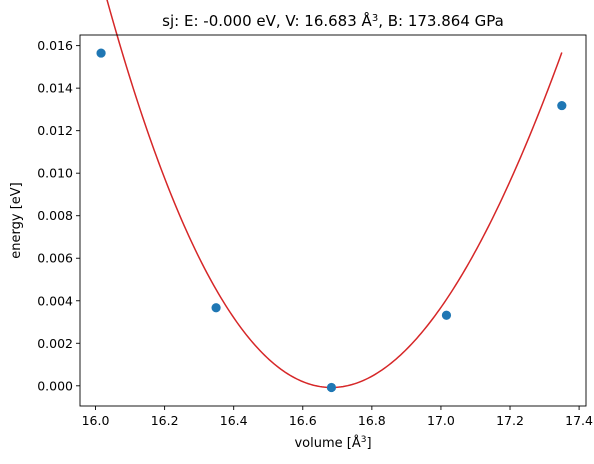 This screenshot has height=464, width=594. Describe the element at coordinates (55, 173) in the screenshot. I see `y-tick-label: 0.010` at that location.